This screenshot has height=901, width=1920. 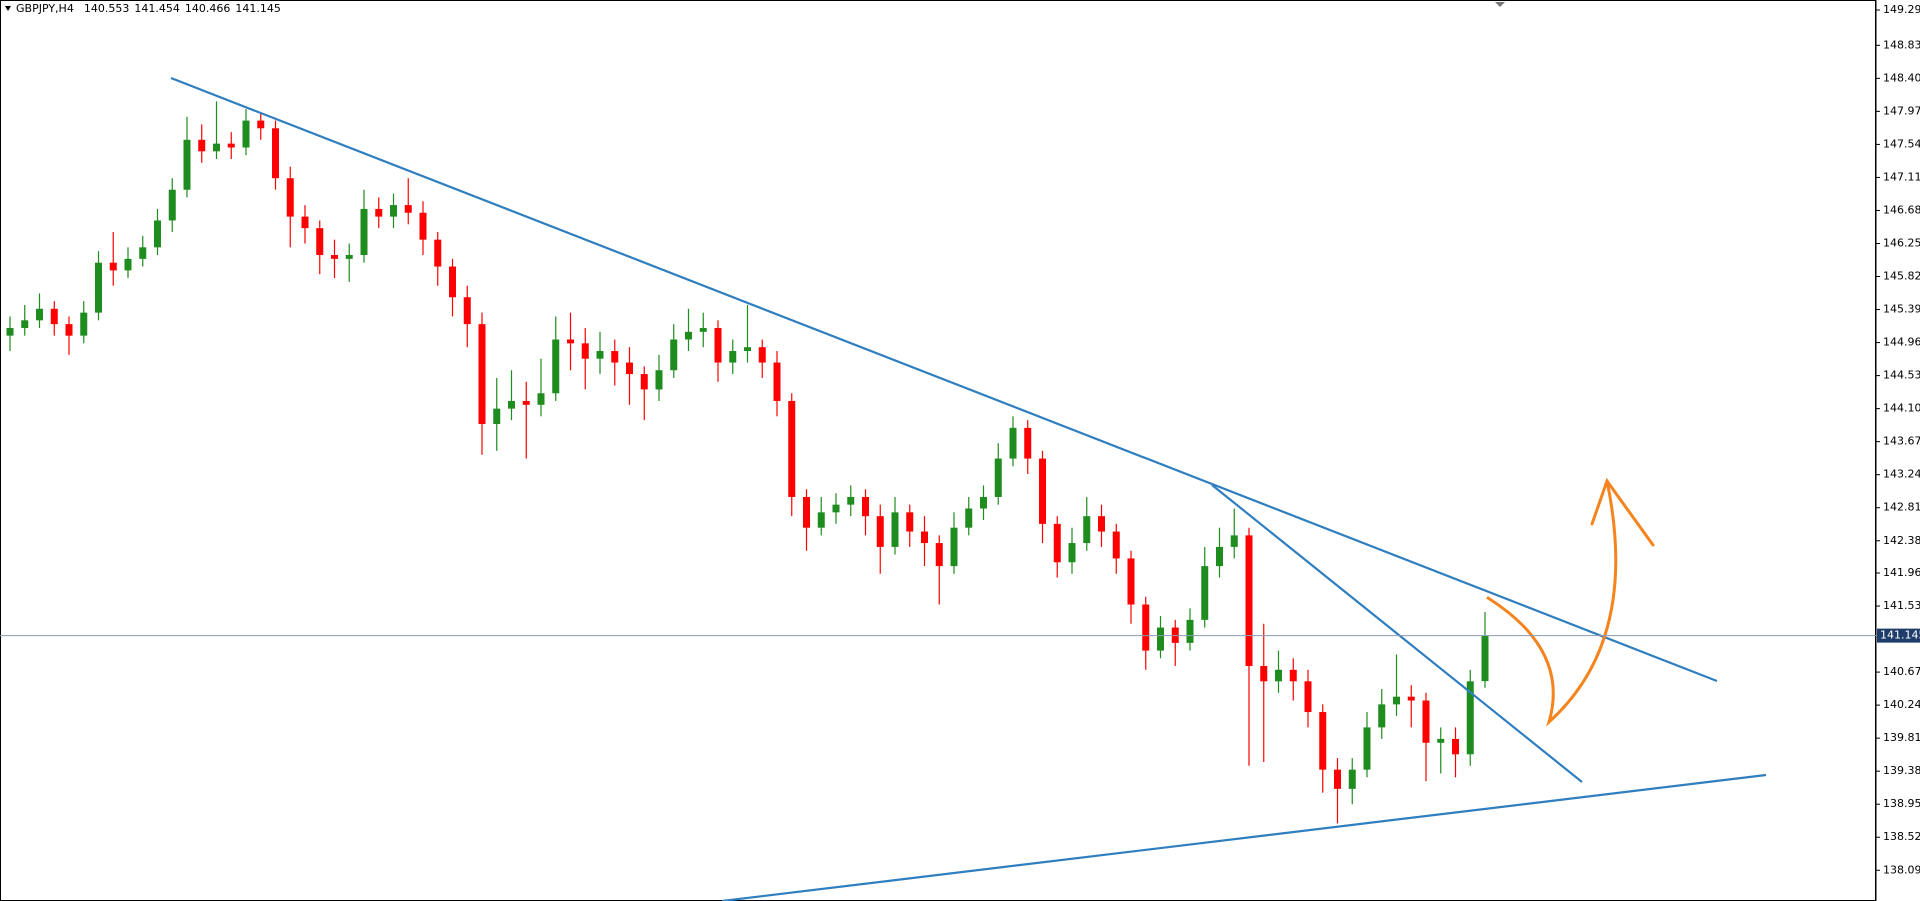 I want to click on ohlc-value: 140.553, so click(x=107, y=8).